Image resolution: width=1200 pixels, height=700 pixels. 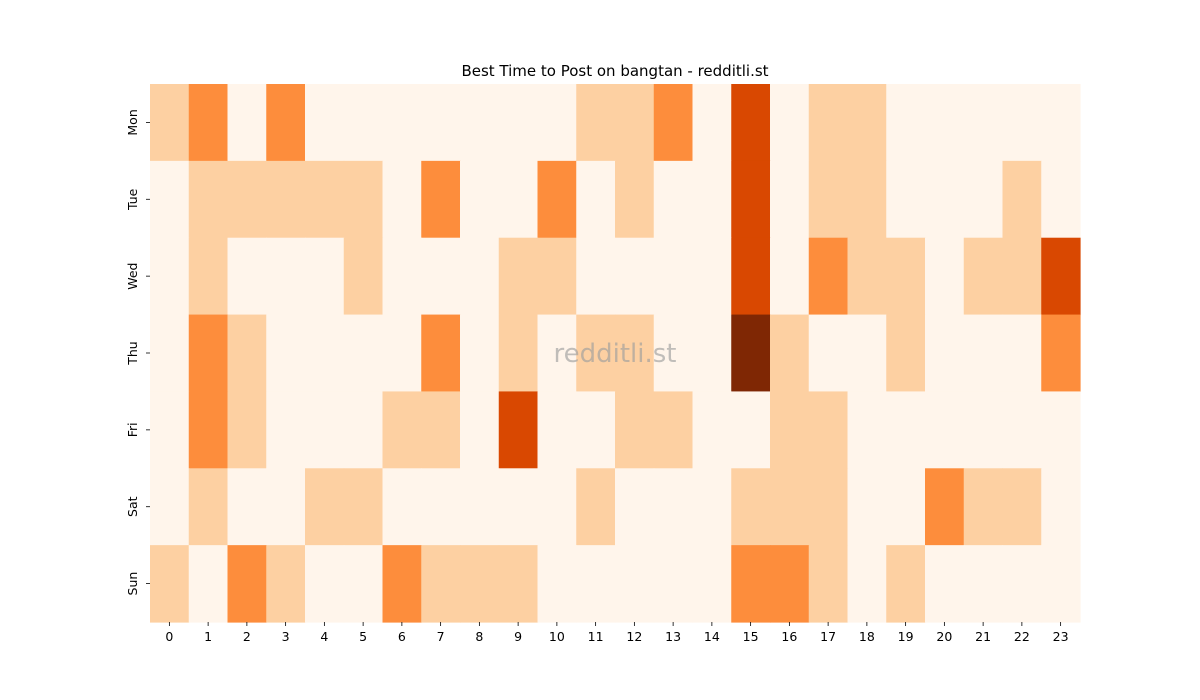 What do you see at coordinates (402, 636) in the screenshot?
I see `x-tick-label: 6` at bounding box center [402, 636].